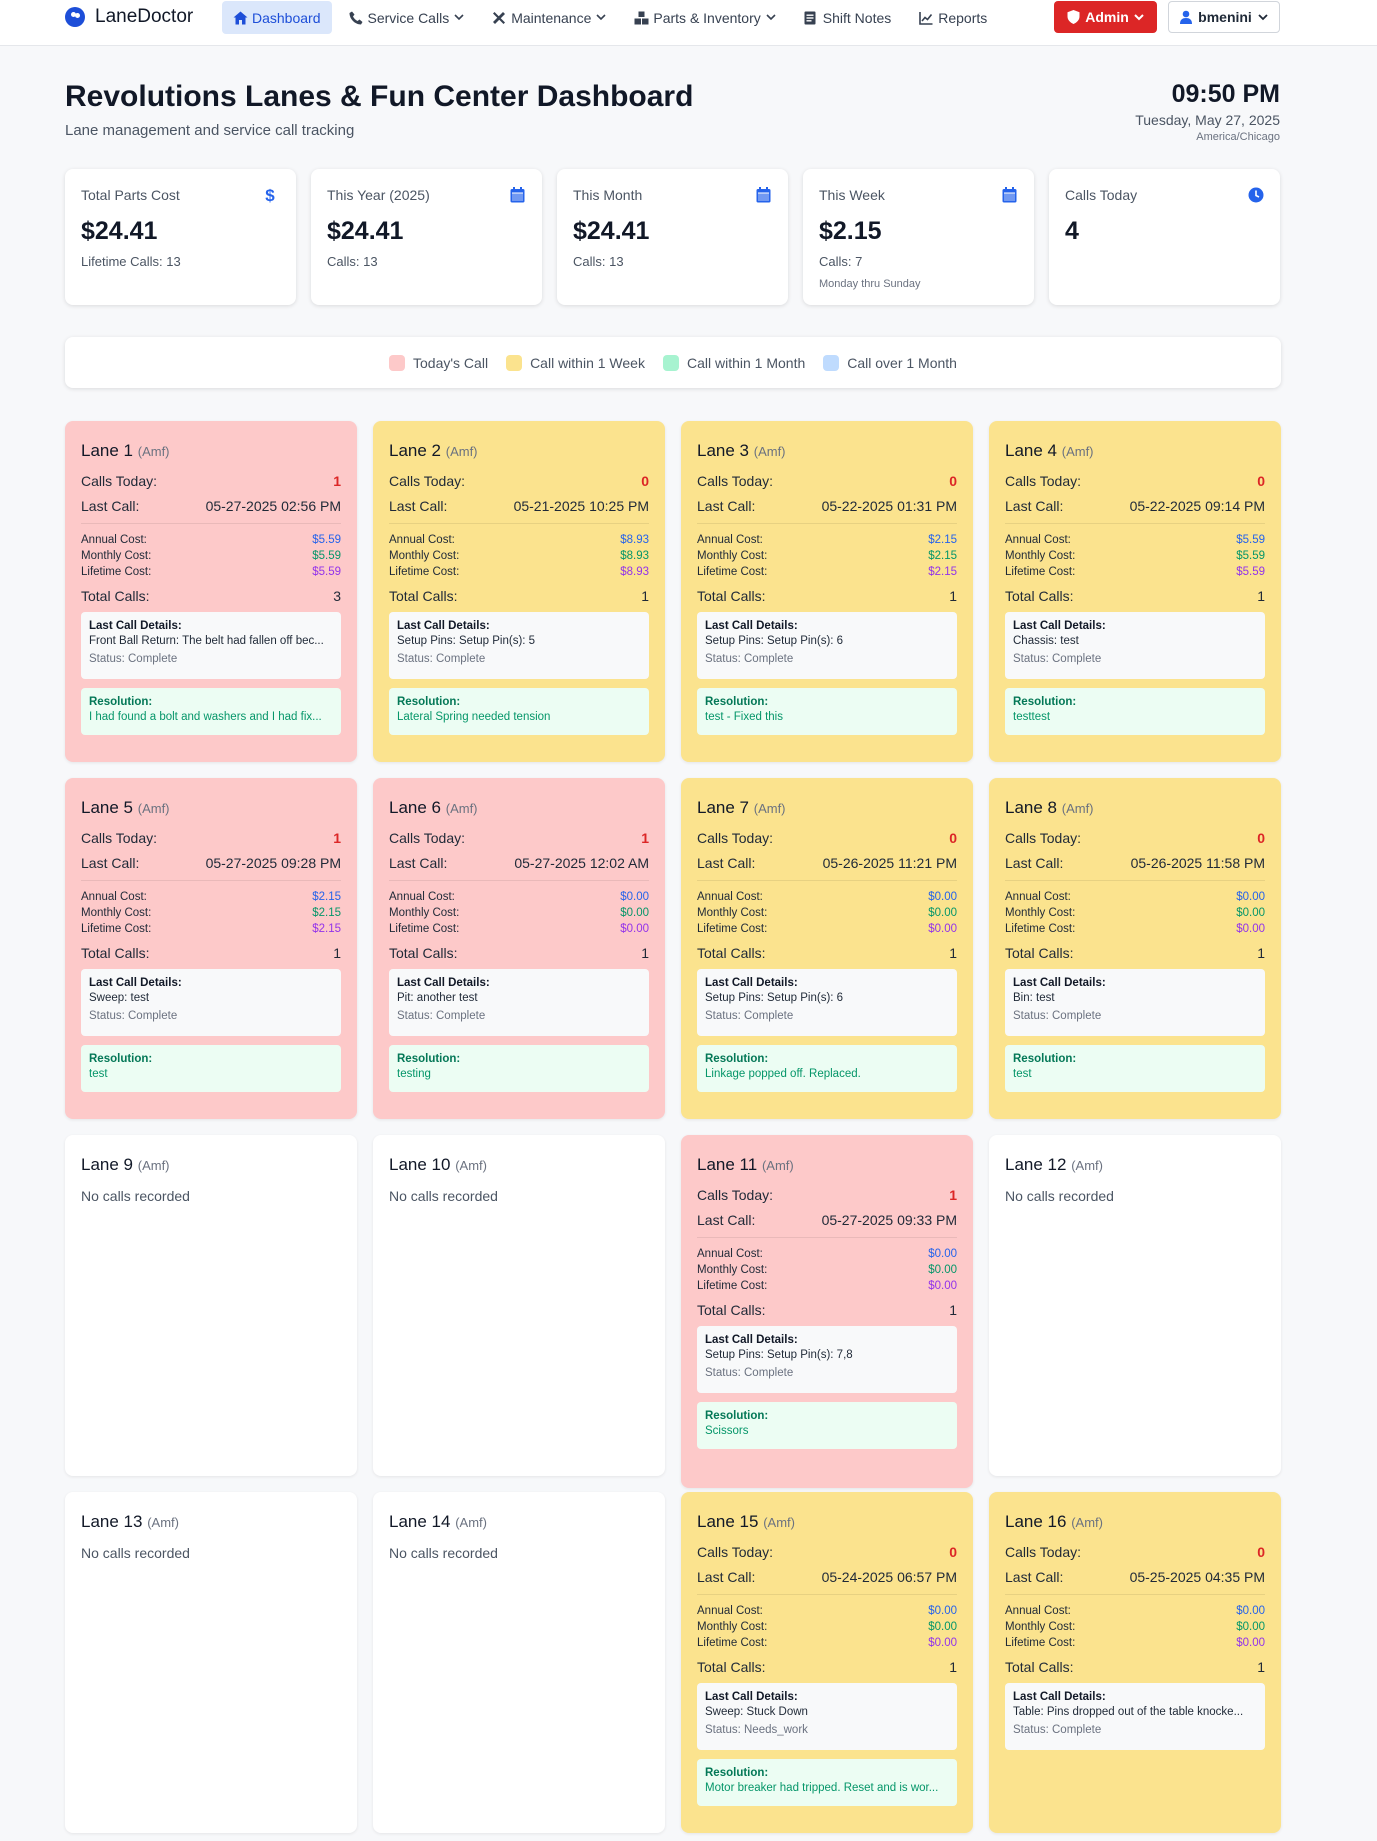 This screenshot has width=1377, height=1841. I want to click on lane-name: Lane 14, so click(420, 1521).